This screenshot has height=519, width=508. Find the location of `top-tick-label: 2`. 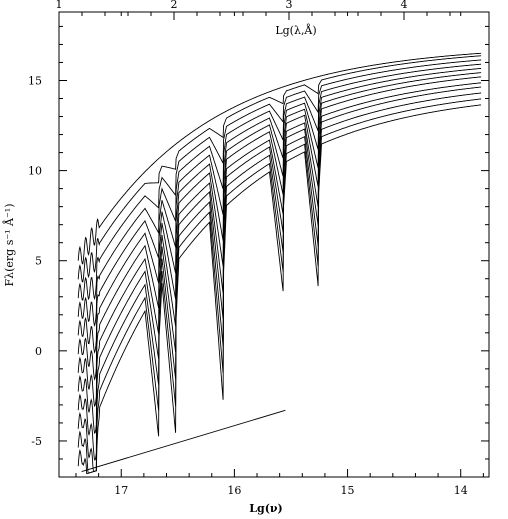

top-tick-label: 2 is located at coordinates (174, 5).